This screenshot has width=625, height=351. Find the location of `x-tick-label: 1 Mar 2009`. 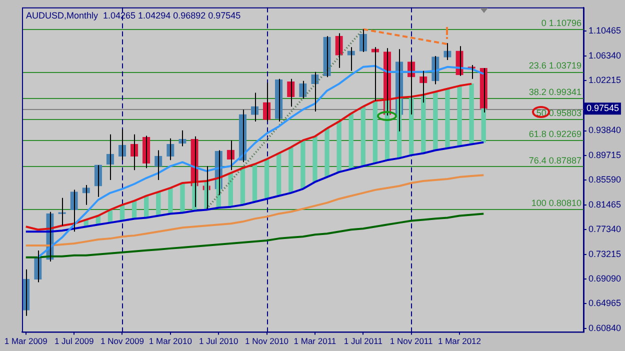

x-tick-label: 1 Mar 2009 is located at coordinates (26, 341).